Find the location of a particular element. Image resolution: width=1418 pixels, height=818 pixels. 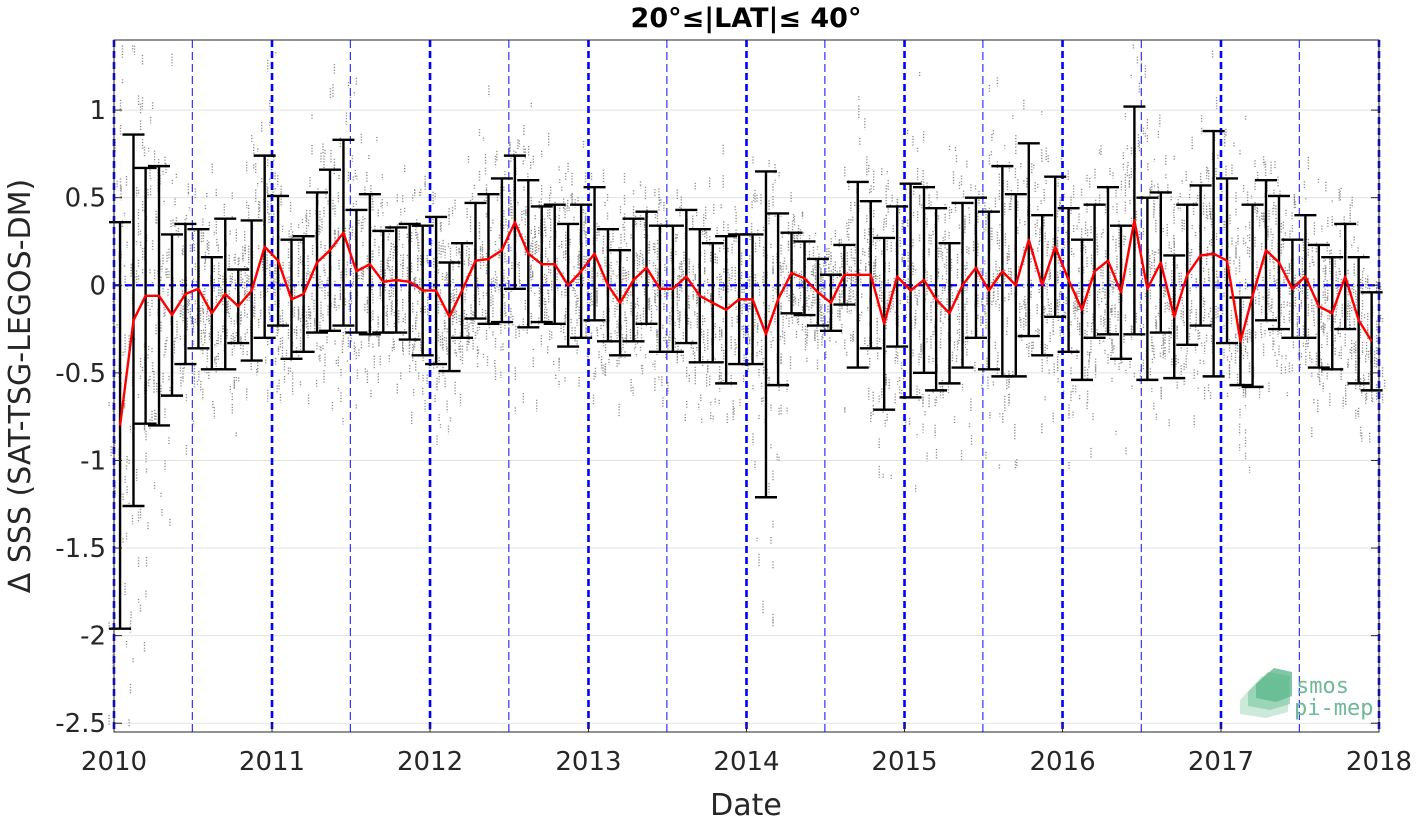

x-tick-label: 2010 is located at coordinates (114, 762).